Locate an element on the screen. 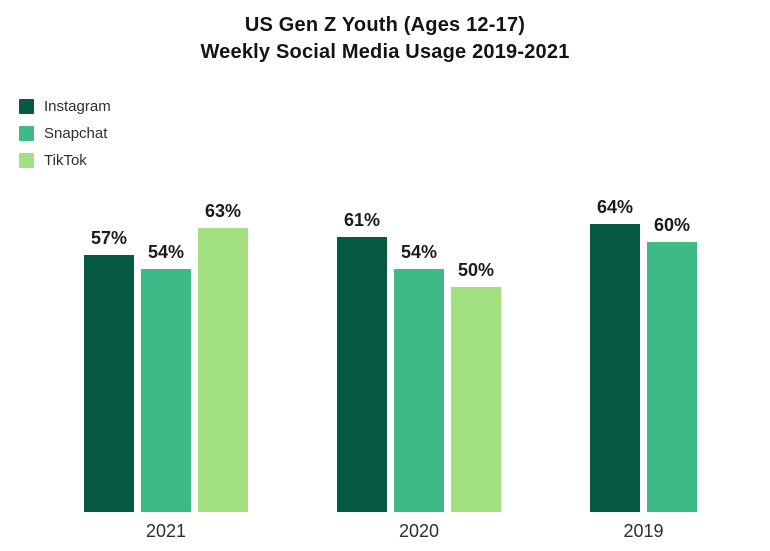  bar-value-instagram-2021: 57% is located at coordinates (109, 238).